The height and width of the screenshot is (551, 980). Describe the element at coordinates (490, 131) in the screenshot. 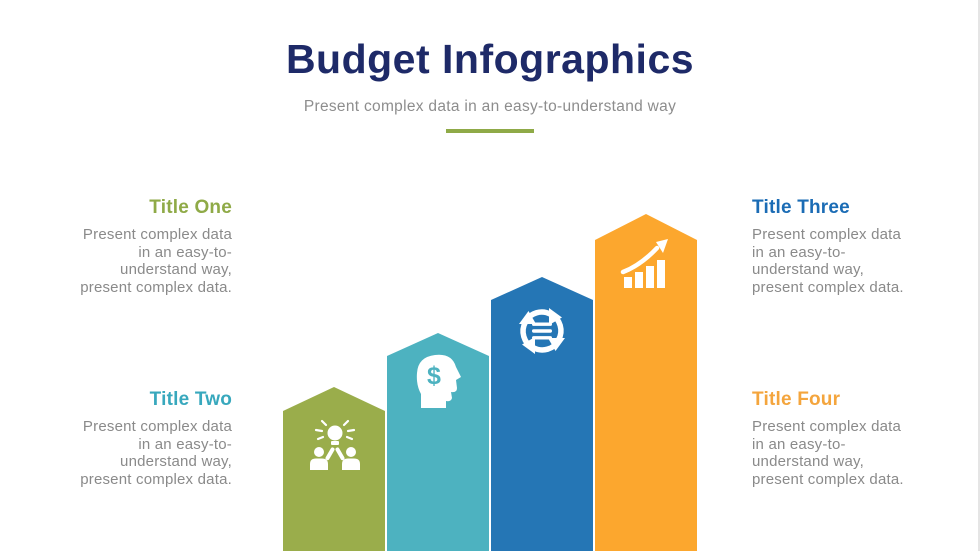

I see `title-underline` at that location.